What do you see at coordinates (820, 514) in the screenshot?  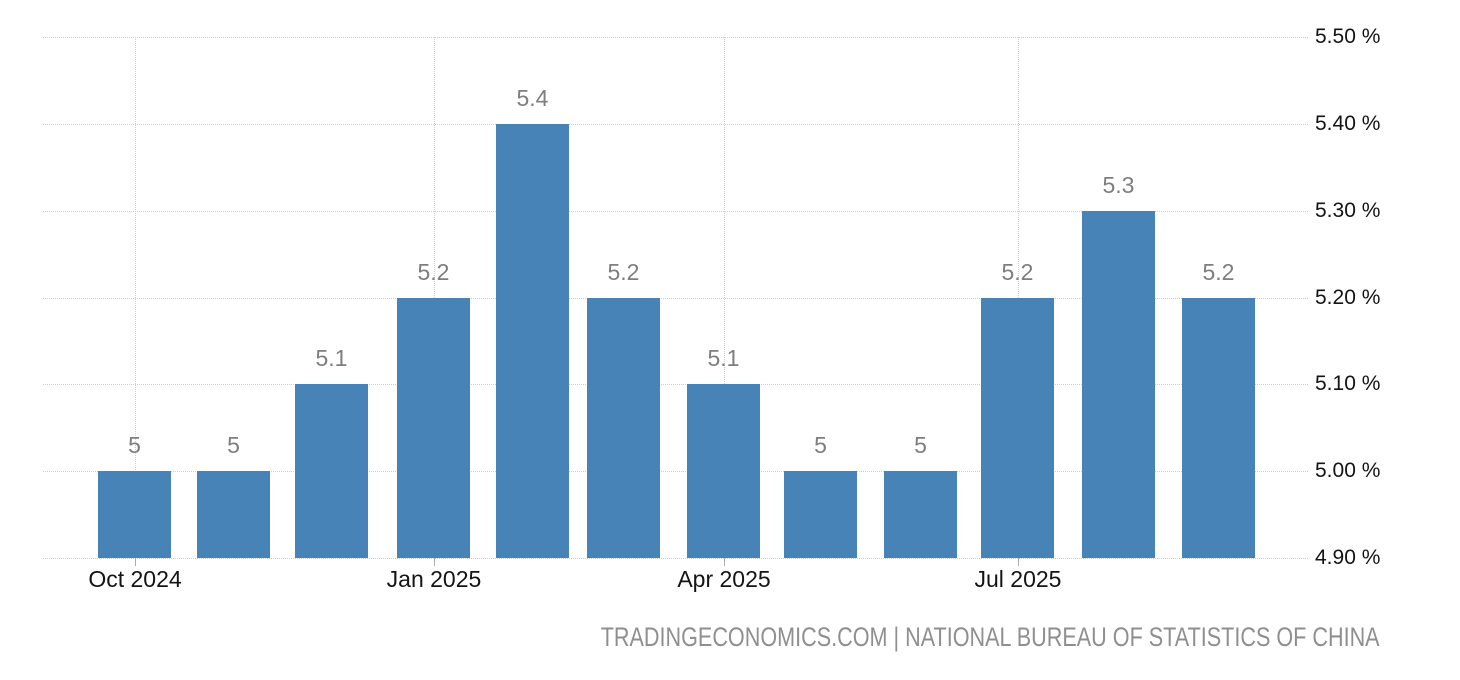 I see `bar-may-2025` at bounding box center [820, 514].